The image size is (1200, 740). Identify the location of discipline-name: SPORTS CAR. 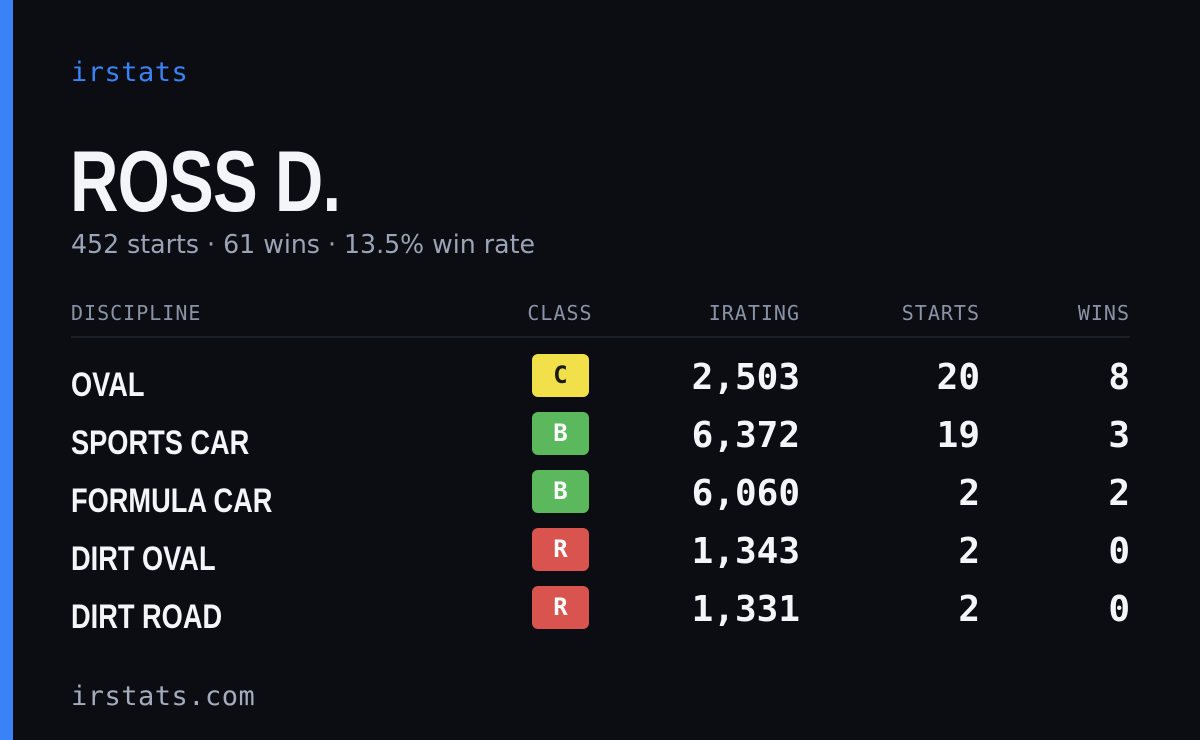
(160, 443).